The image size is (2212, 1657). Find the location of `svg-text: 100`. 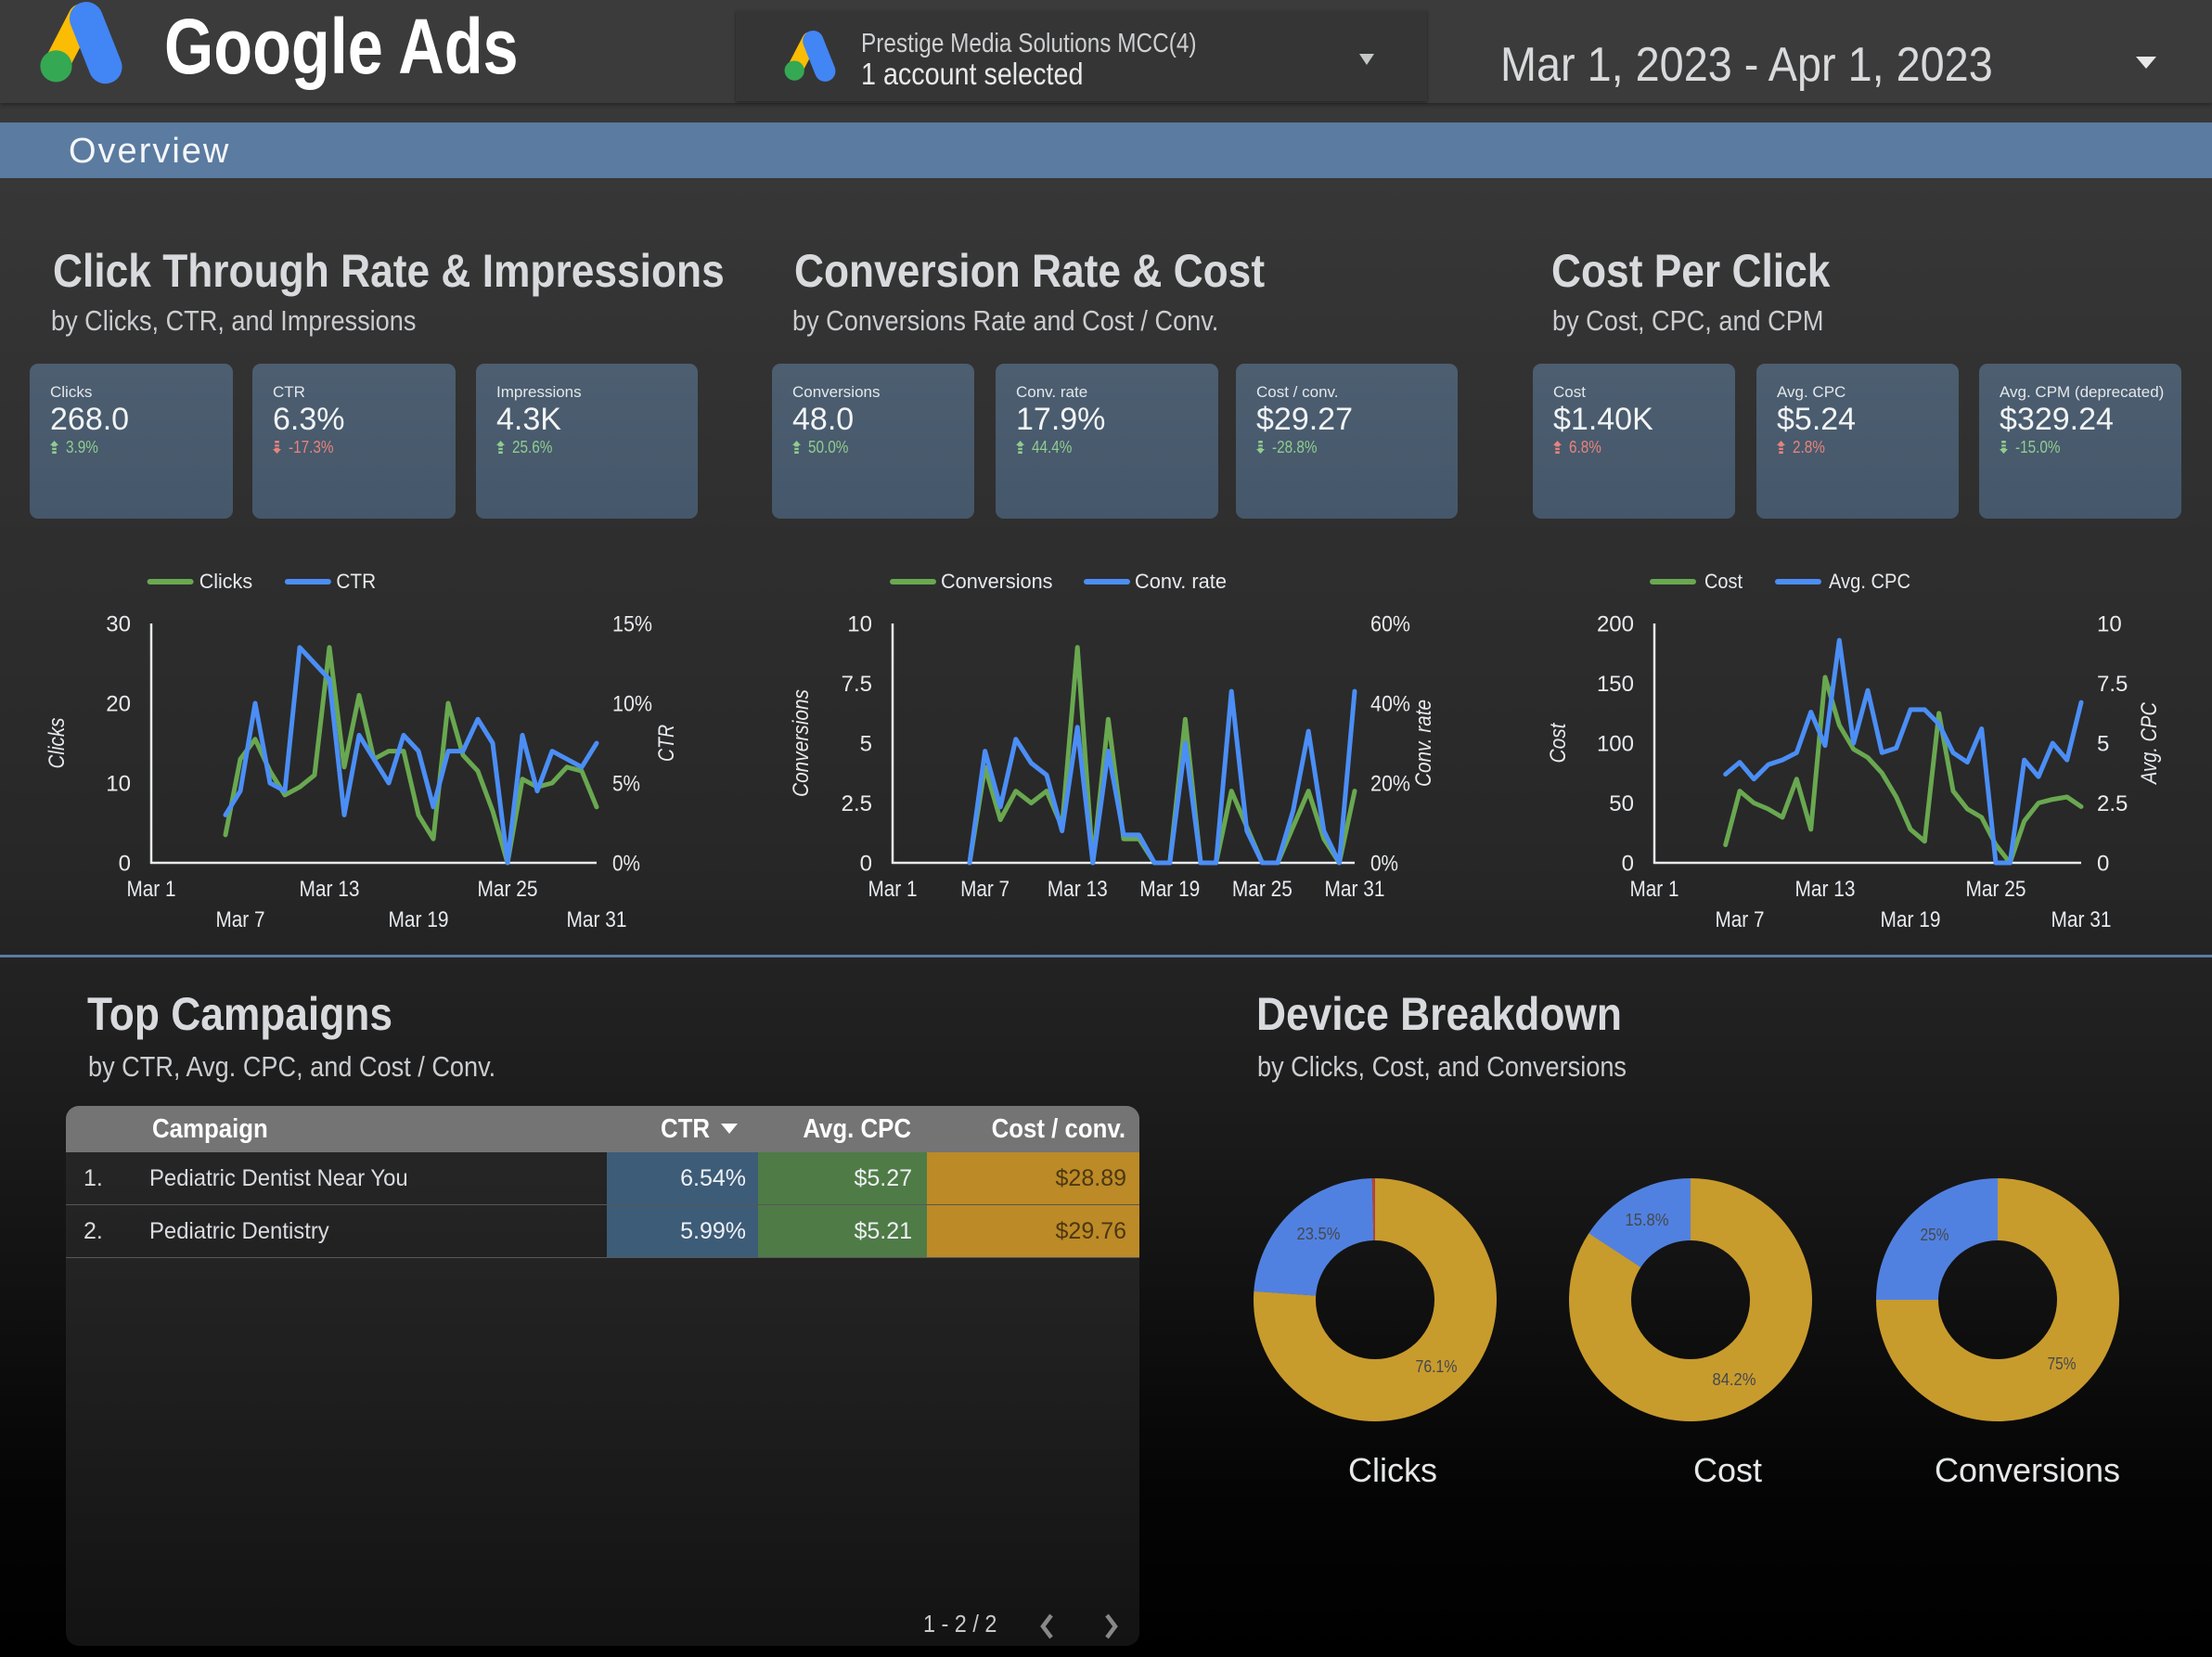

svg-text: 100 is located at coordinates (1615, 744).